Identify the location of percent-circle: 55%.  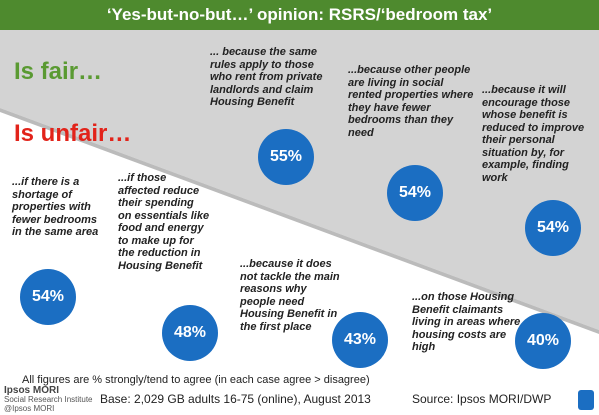
(286, 157).